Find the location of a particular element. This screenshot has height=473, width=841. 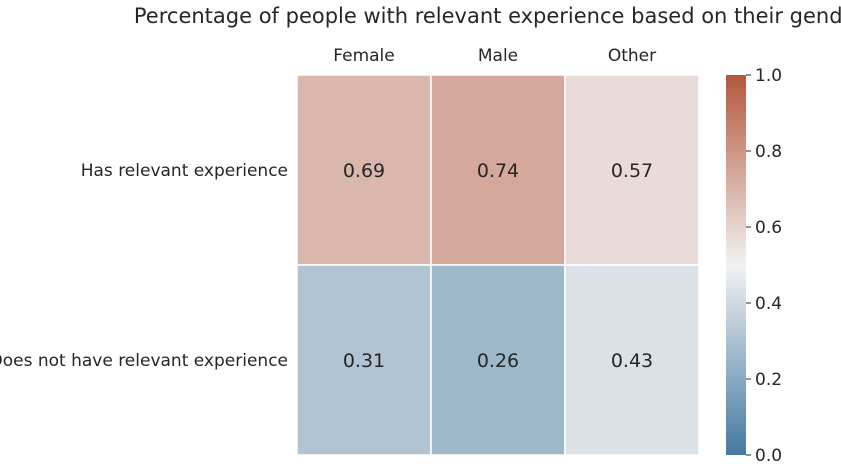

cell-value-label: 0.26 is located at coordinates (498, 361).